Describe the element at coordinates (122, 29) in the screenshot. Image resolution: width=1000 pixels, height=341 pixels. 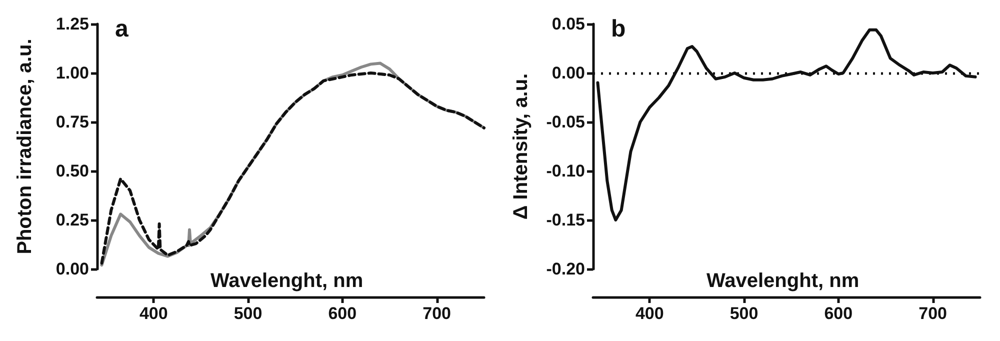
I see `chart-title: a` at that location.